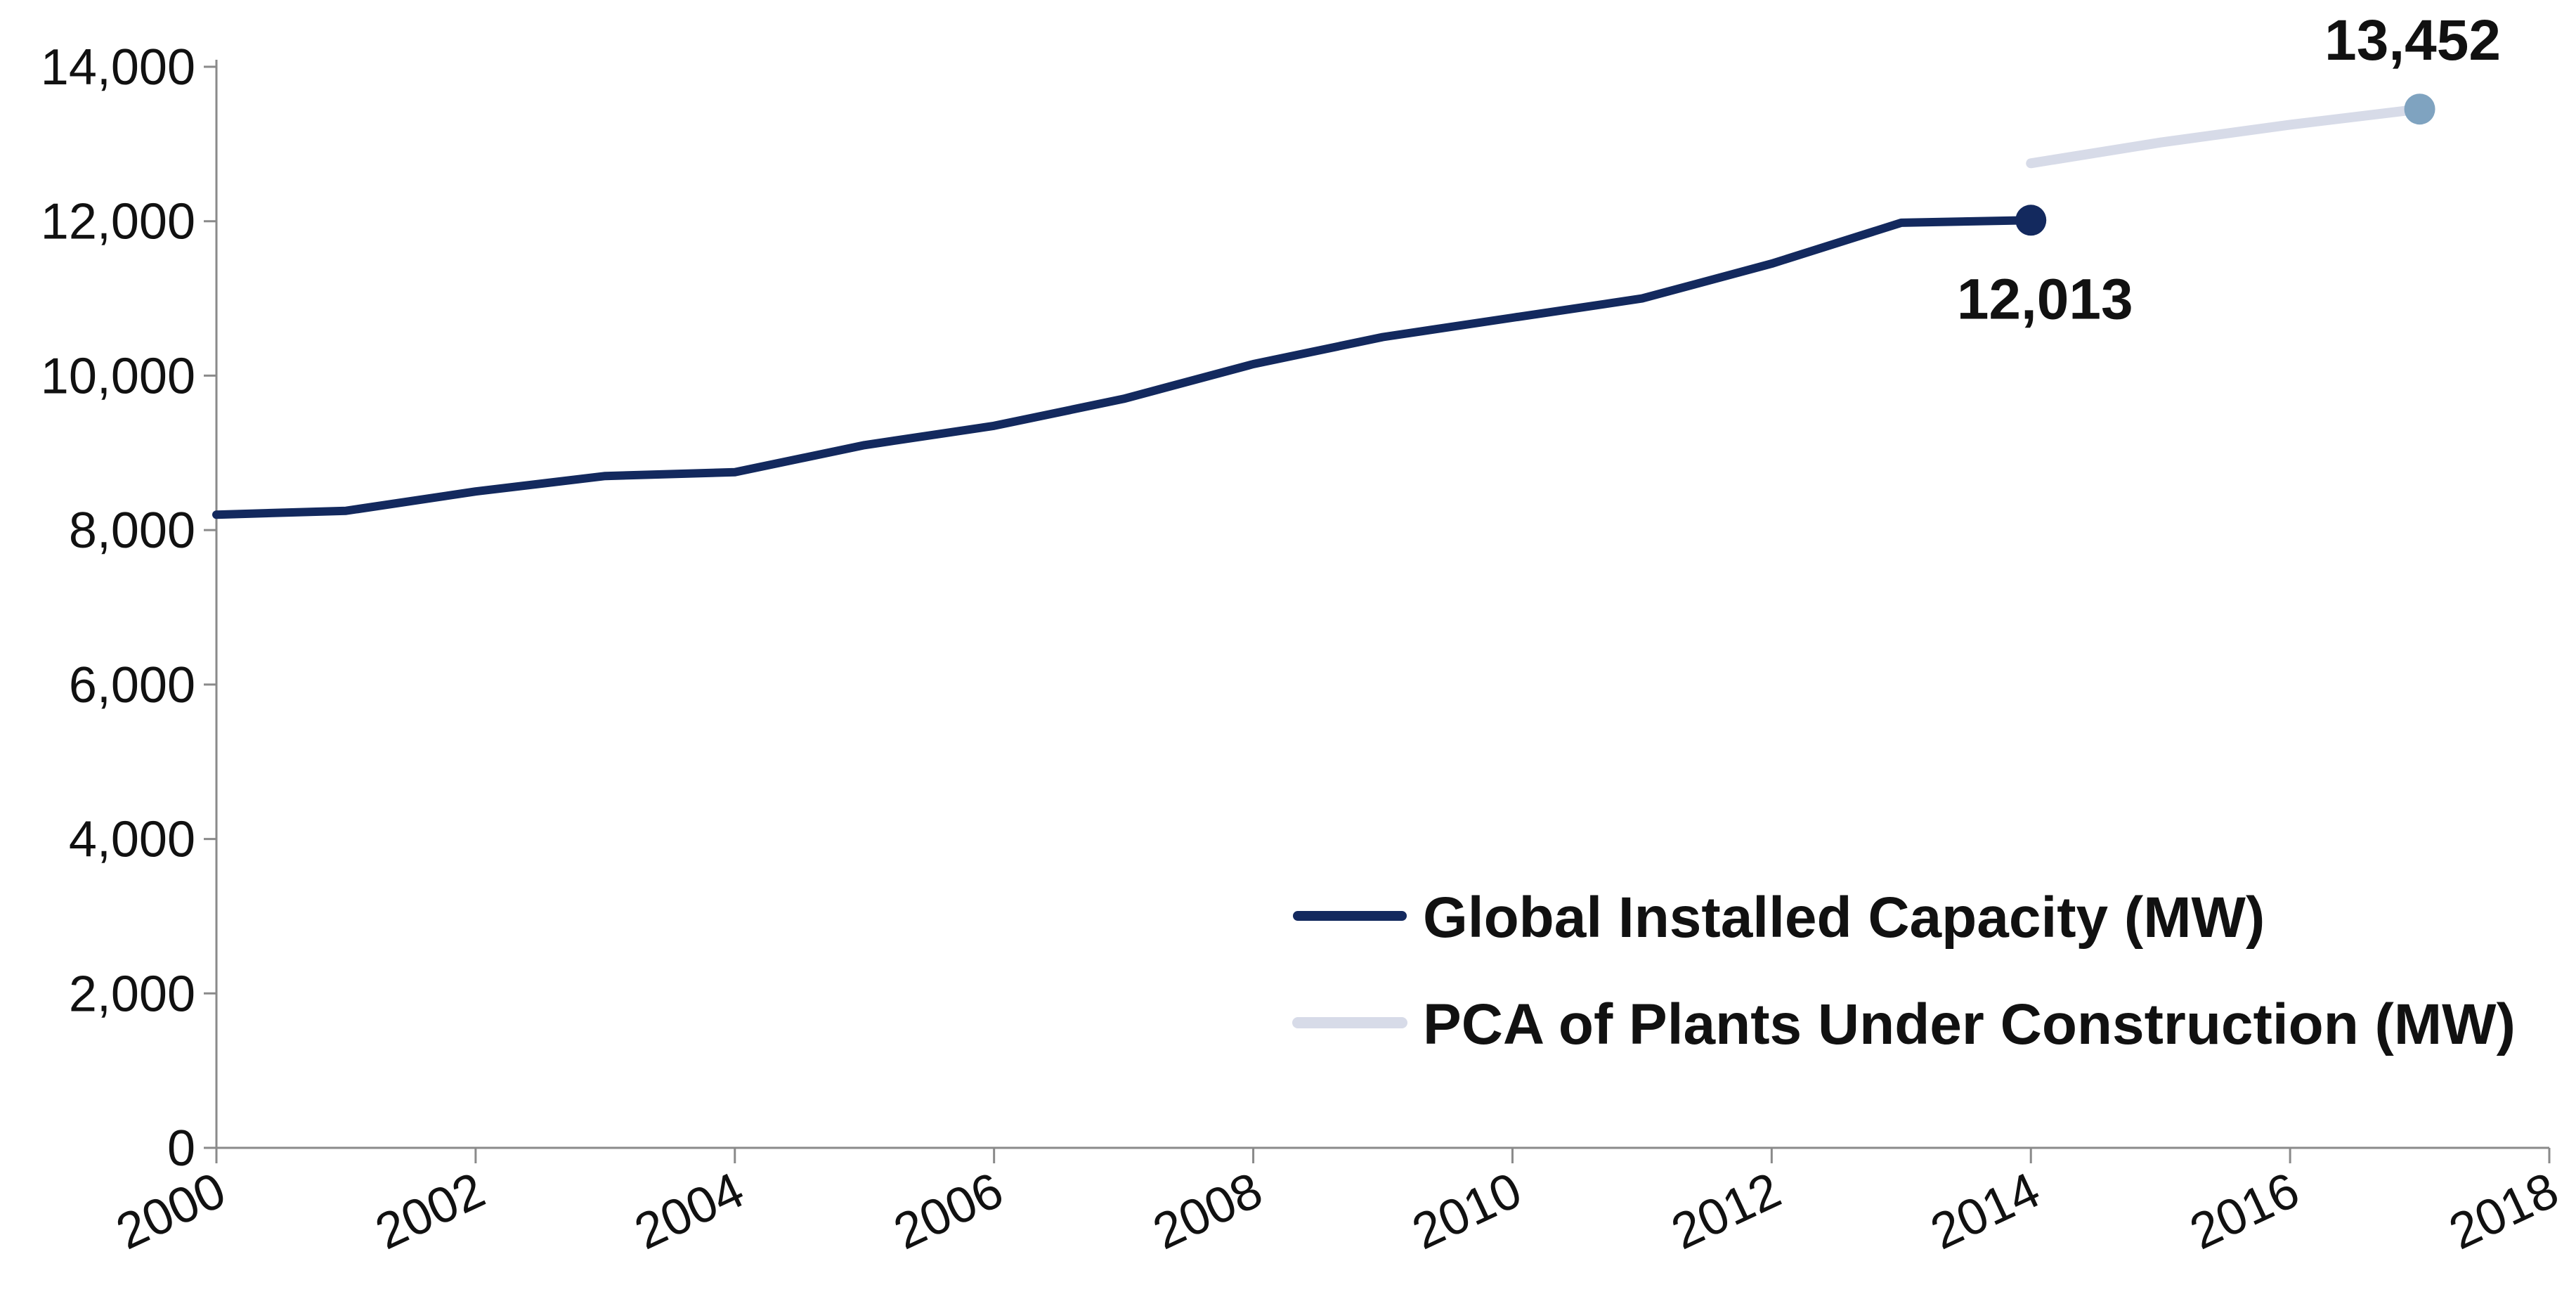 The width and height of the screenshot is (2576, 1306). What do you see at coordinates (2419, 109) in the screenshot?
I see `end-point-marker-pca` at bounding box center [2419, 109].